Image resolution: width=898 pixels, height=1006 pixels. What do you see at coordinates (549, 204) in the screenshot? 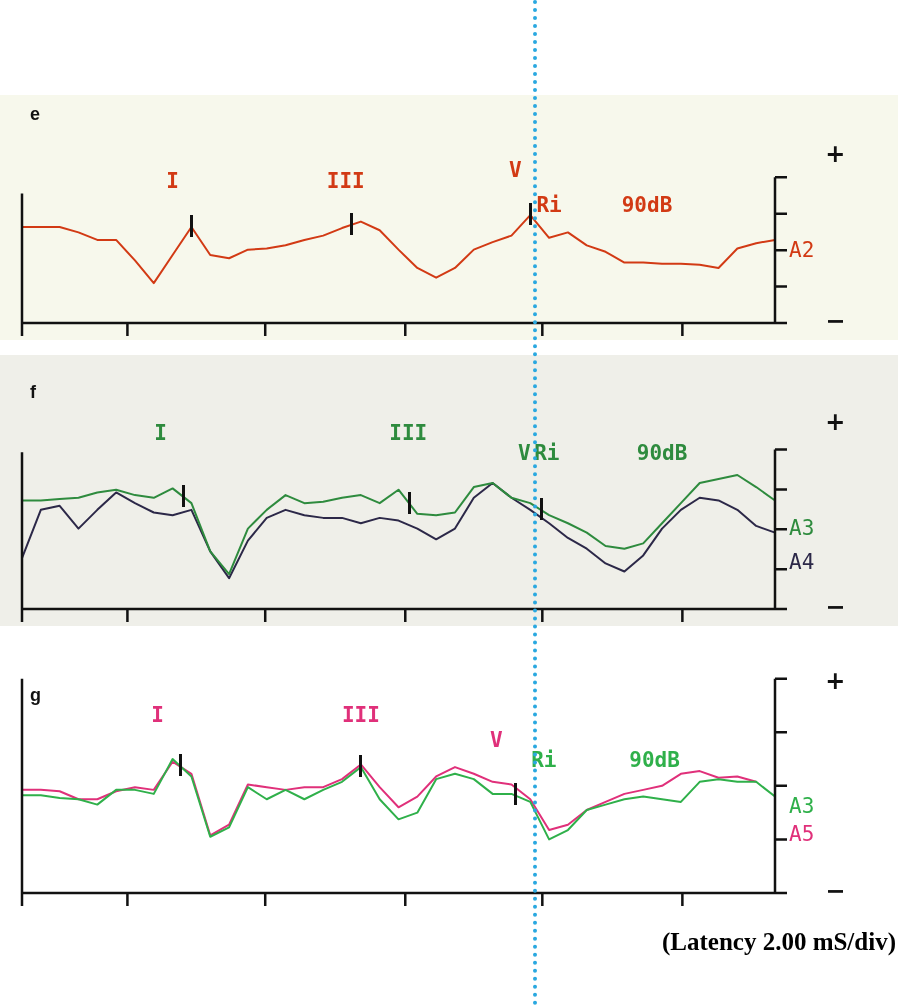
I see `annotation: Ri` at bounding box center [549, 204].